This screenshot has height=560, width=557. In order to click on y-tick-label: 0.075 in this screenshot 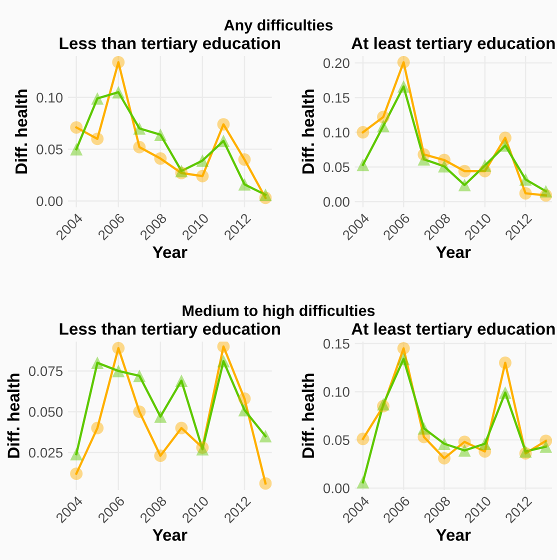, I will do `click(45, 371)`.